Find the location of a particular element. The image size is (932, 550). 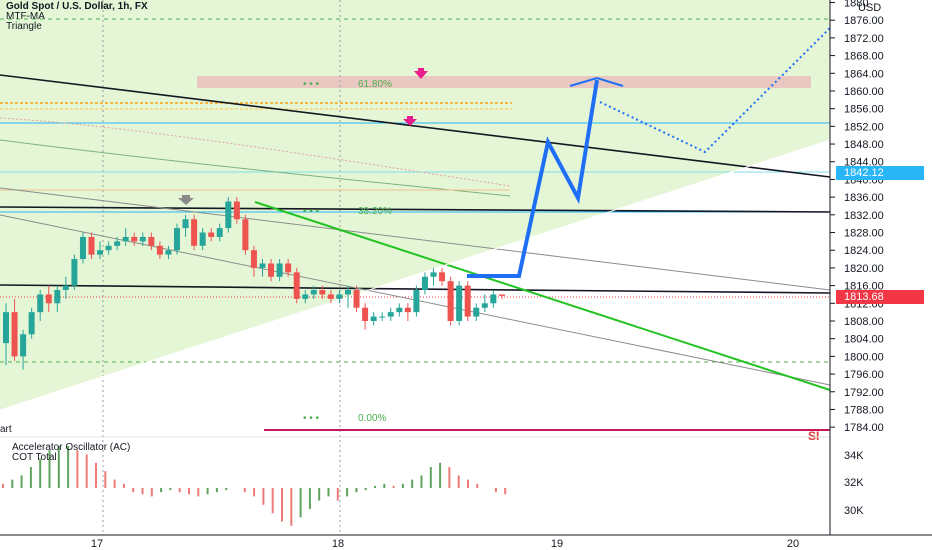

lower-trend-line is located at coordinates (415, 289).